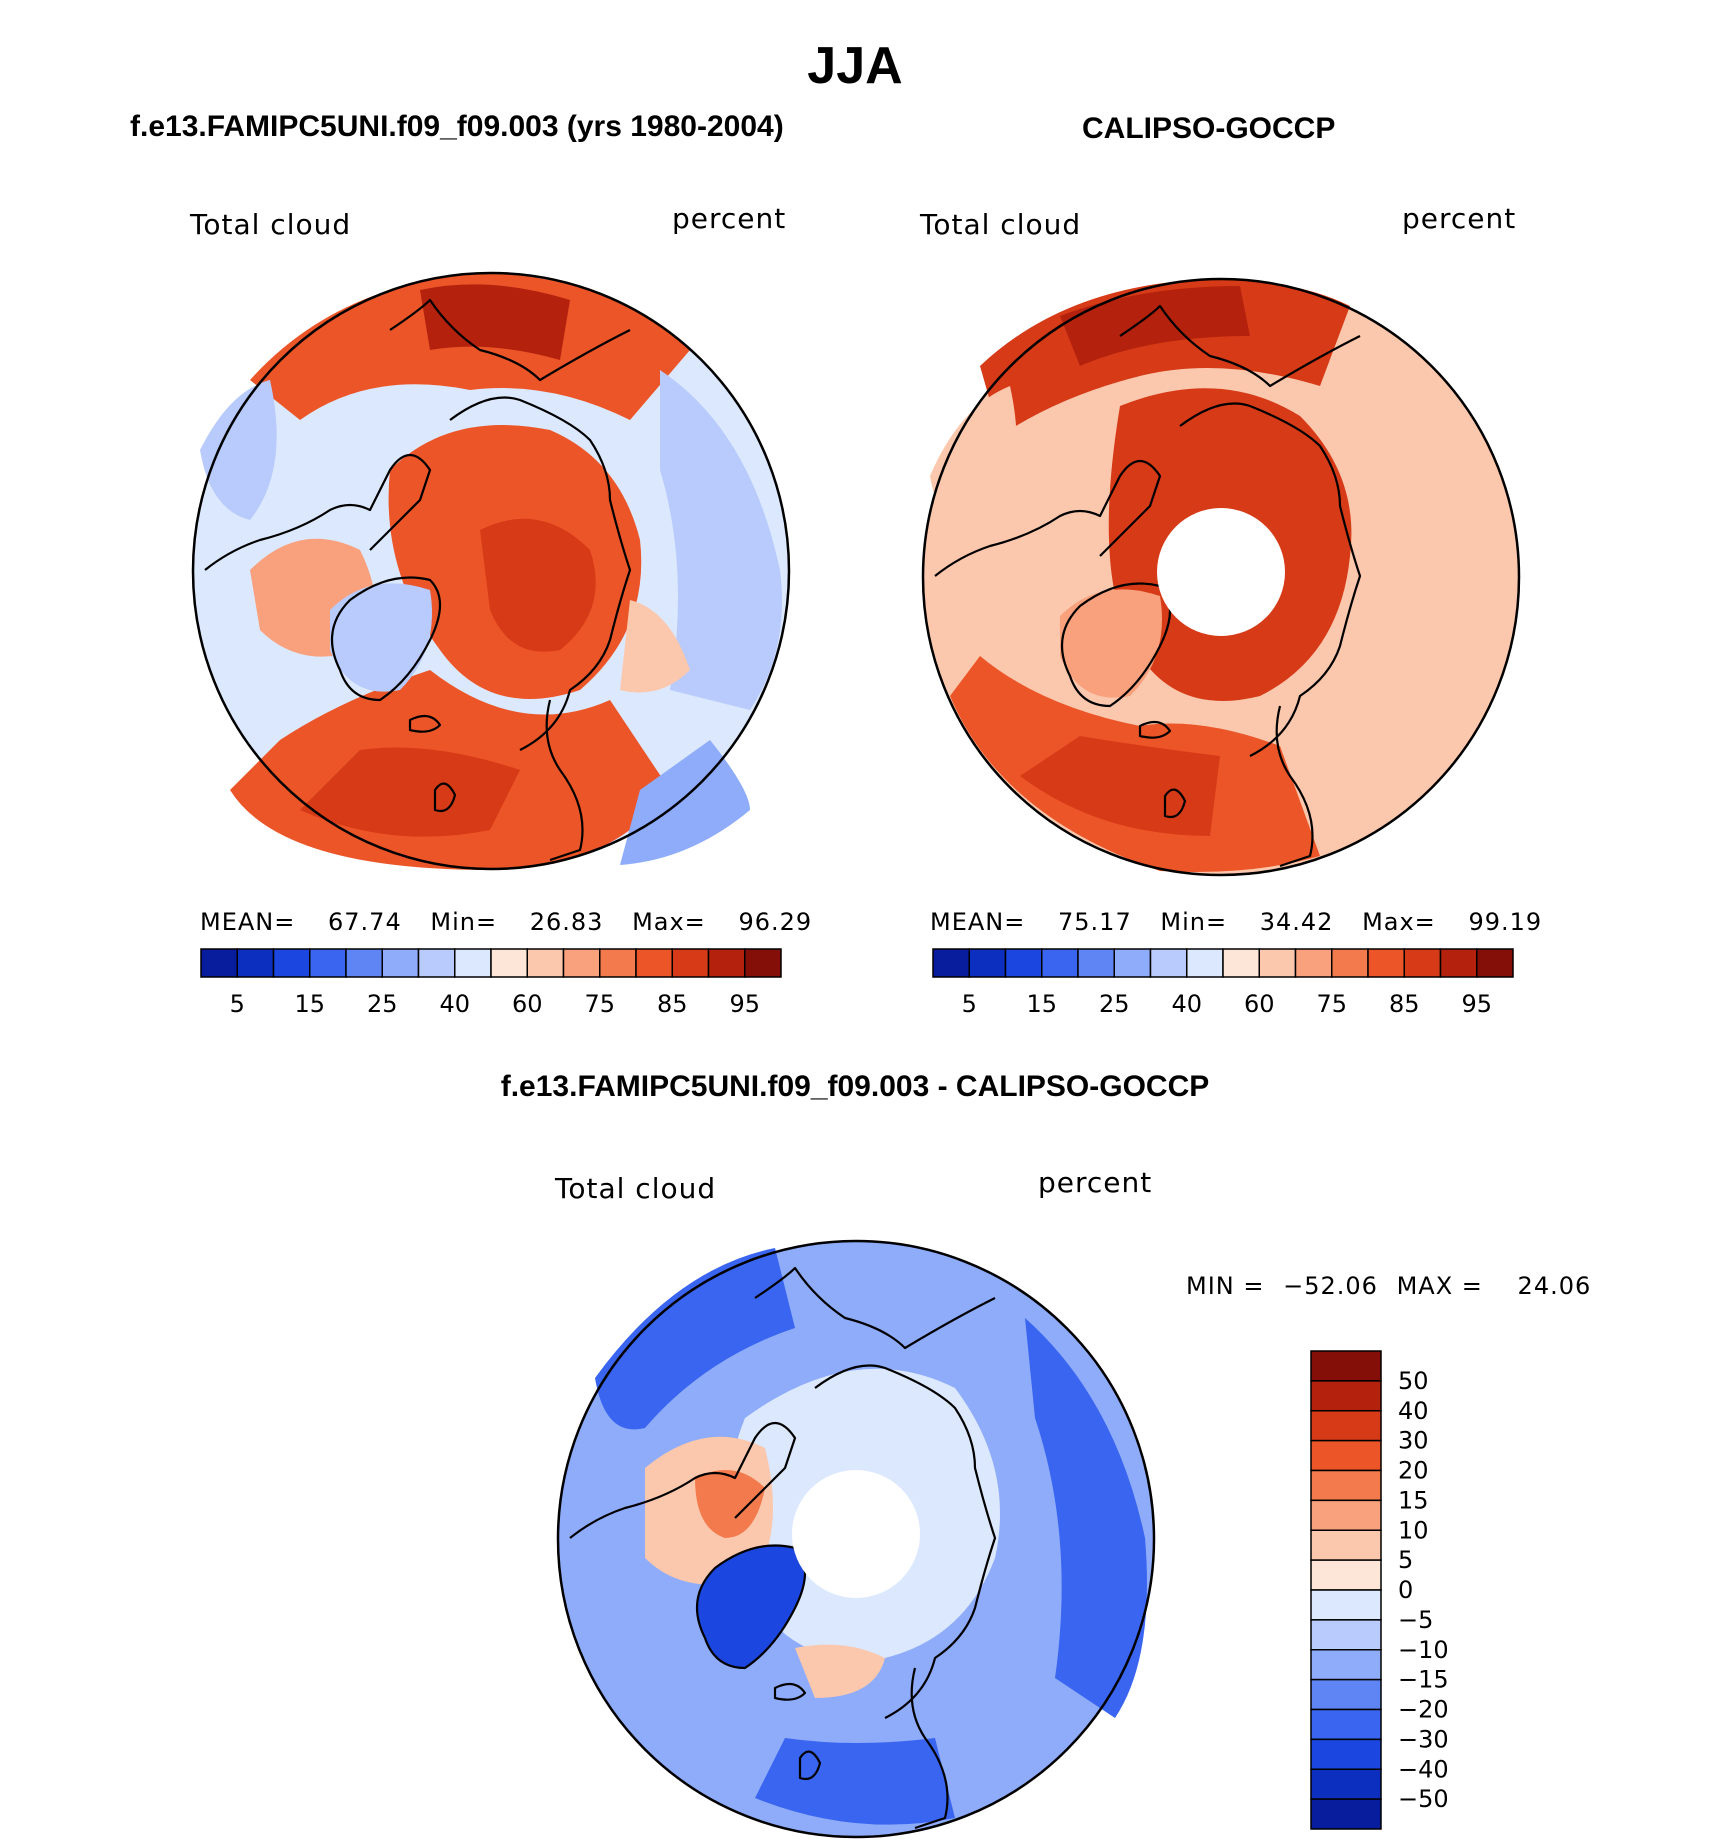 The width and height of the screenshot is (1710, 1840). Describe the element at coordinates (1331, 1004) in the screenshot. I see `colorbar-tick-label: 75` at that location.